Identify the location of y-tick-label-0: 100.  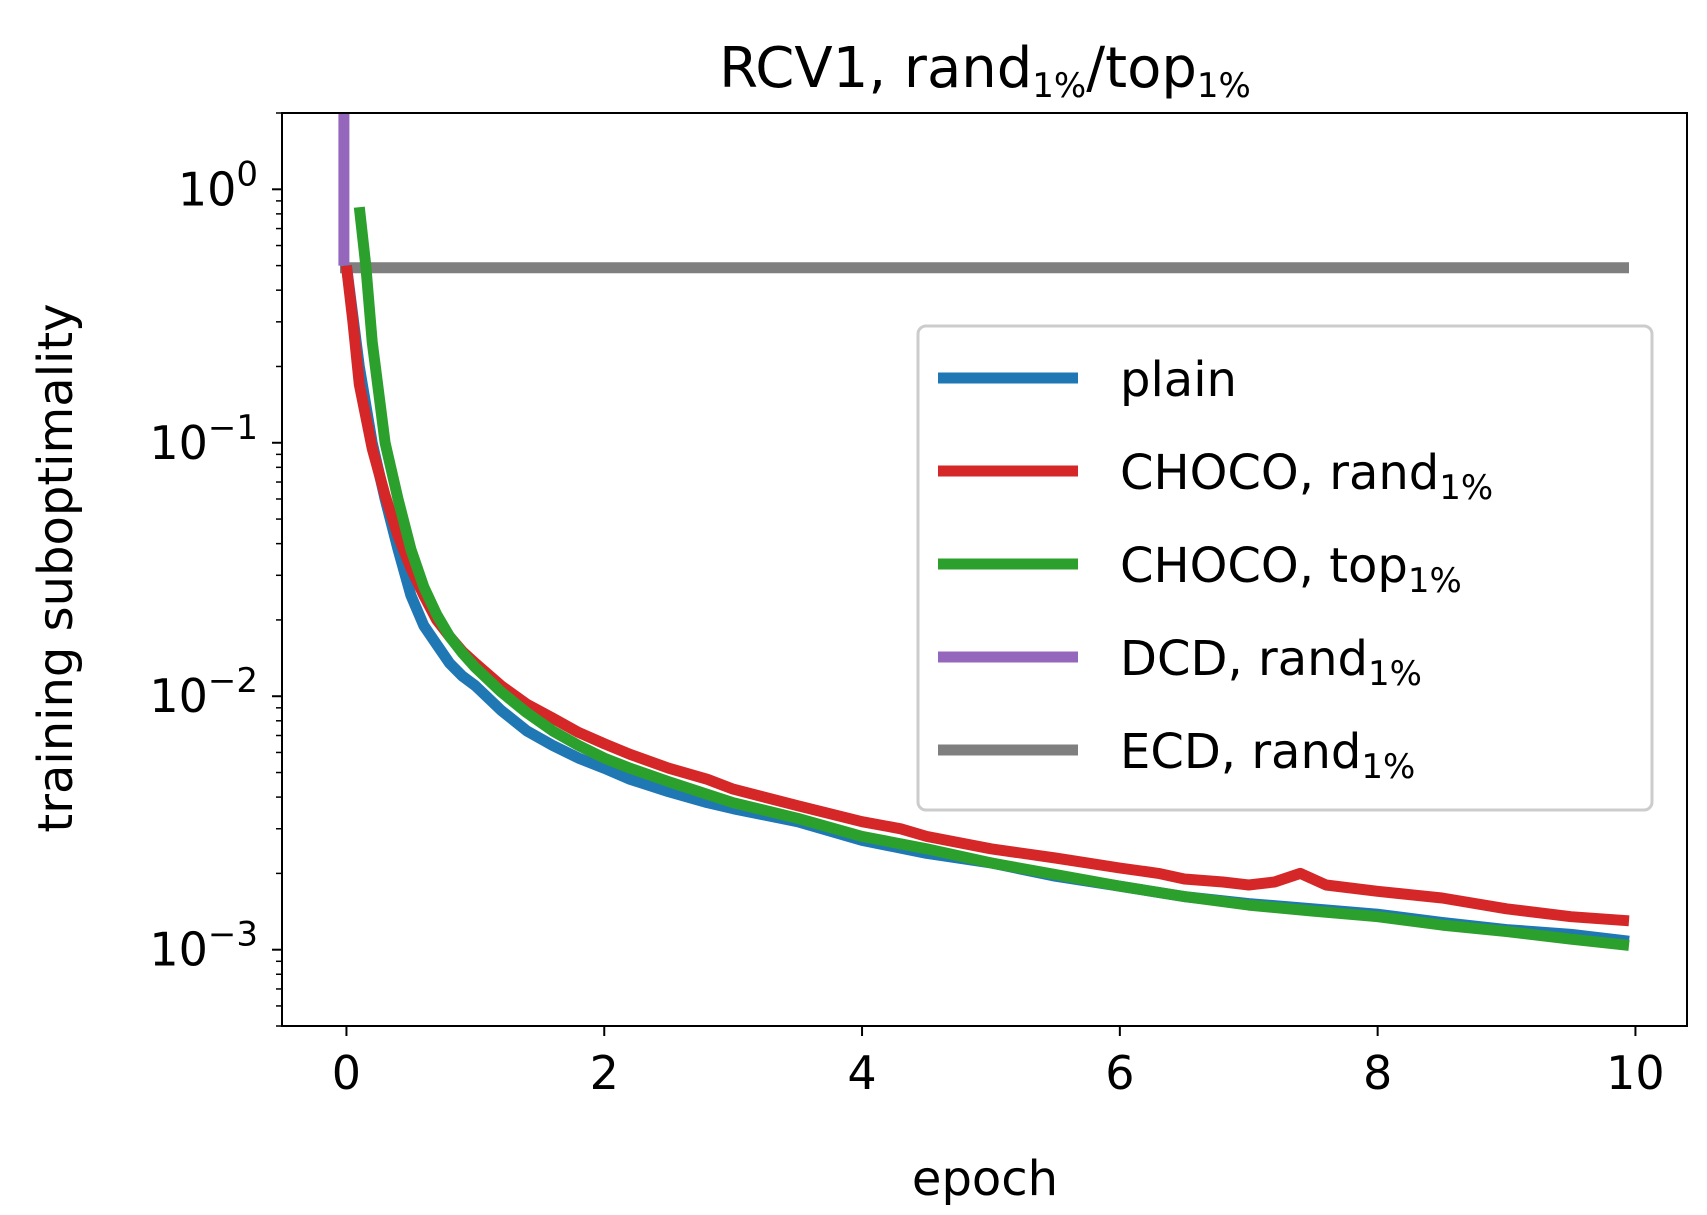
(218, 185).